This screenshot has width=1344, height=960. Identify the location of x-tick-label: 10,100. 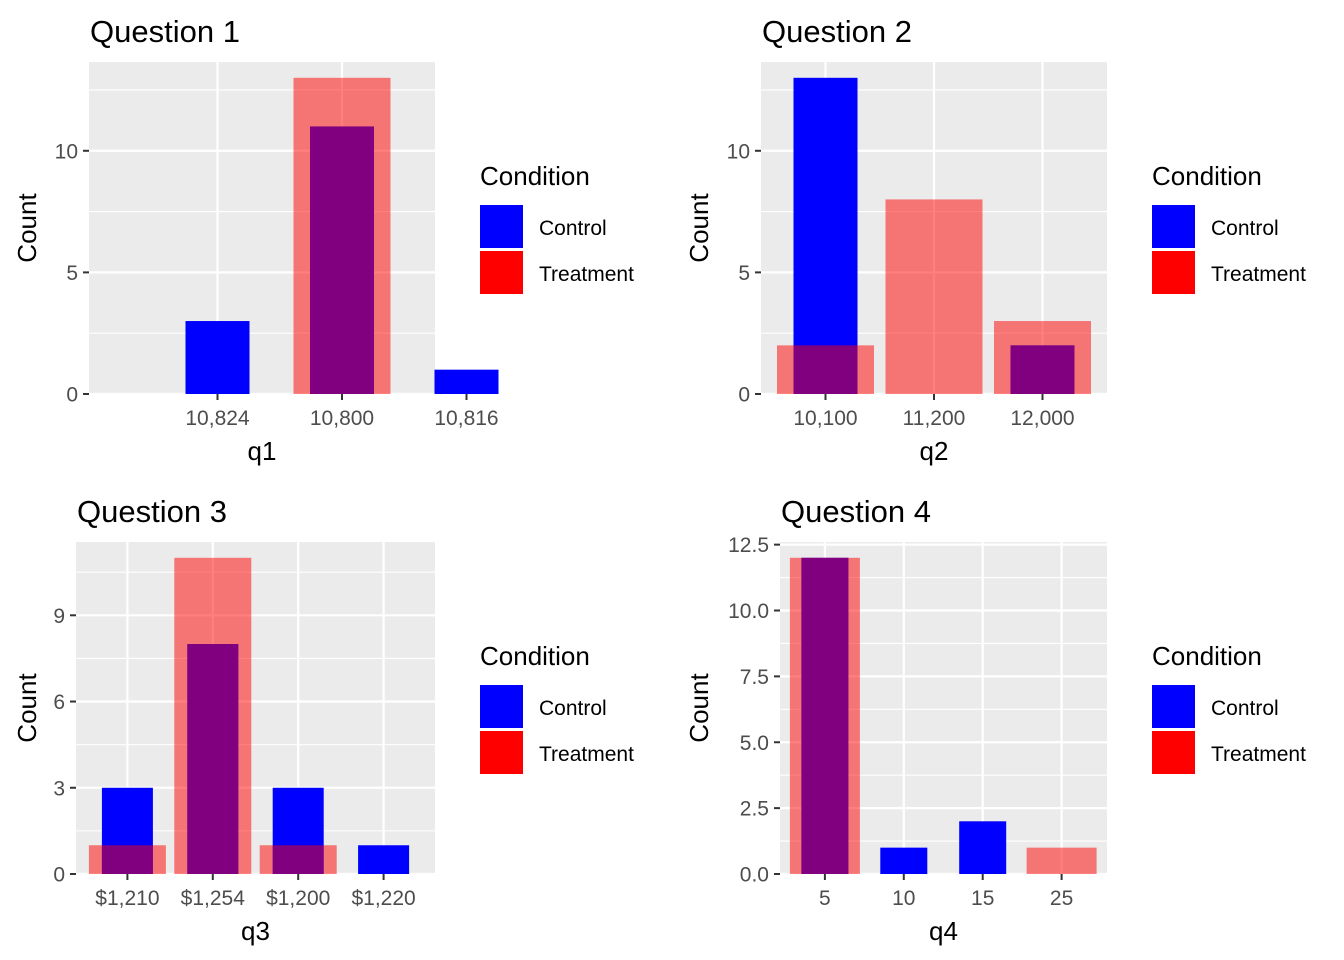
(825, 418).